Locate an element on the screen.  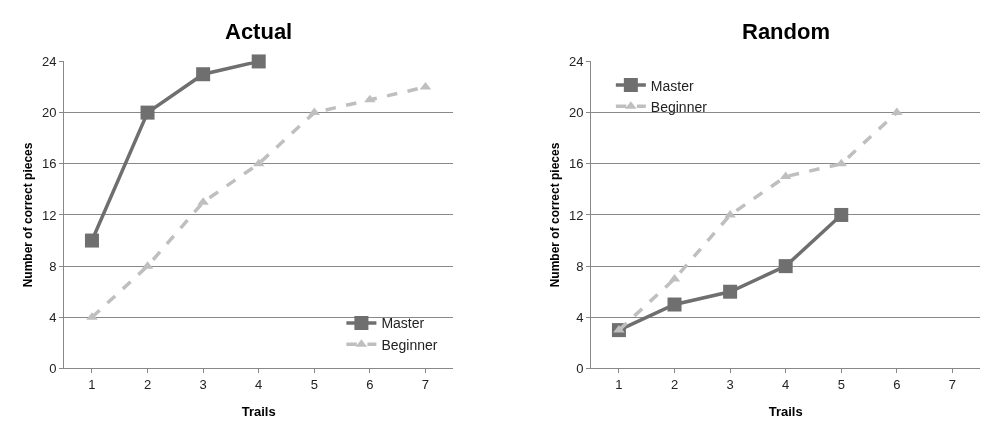
chart-title: Actual is located at coordinates (259, 31).